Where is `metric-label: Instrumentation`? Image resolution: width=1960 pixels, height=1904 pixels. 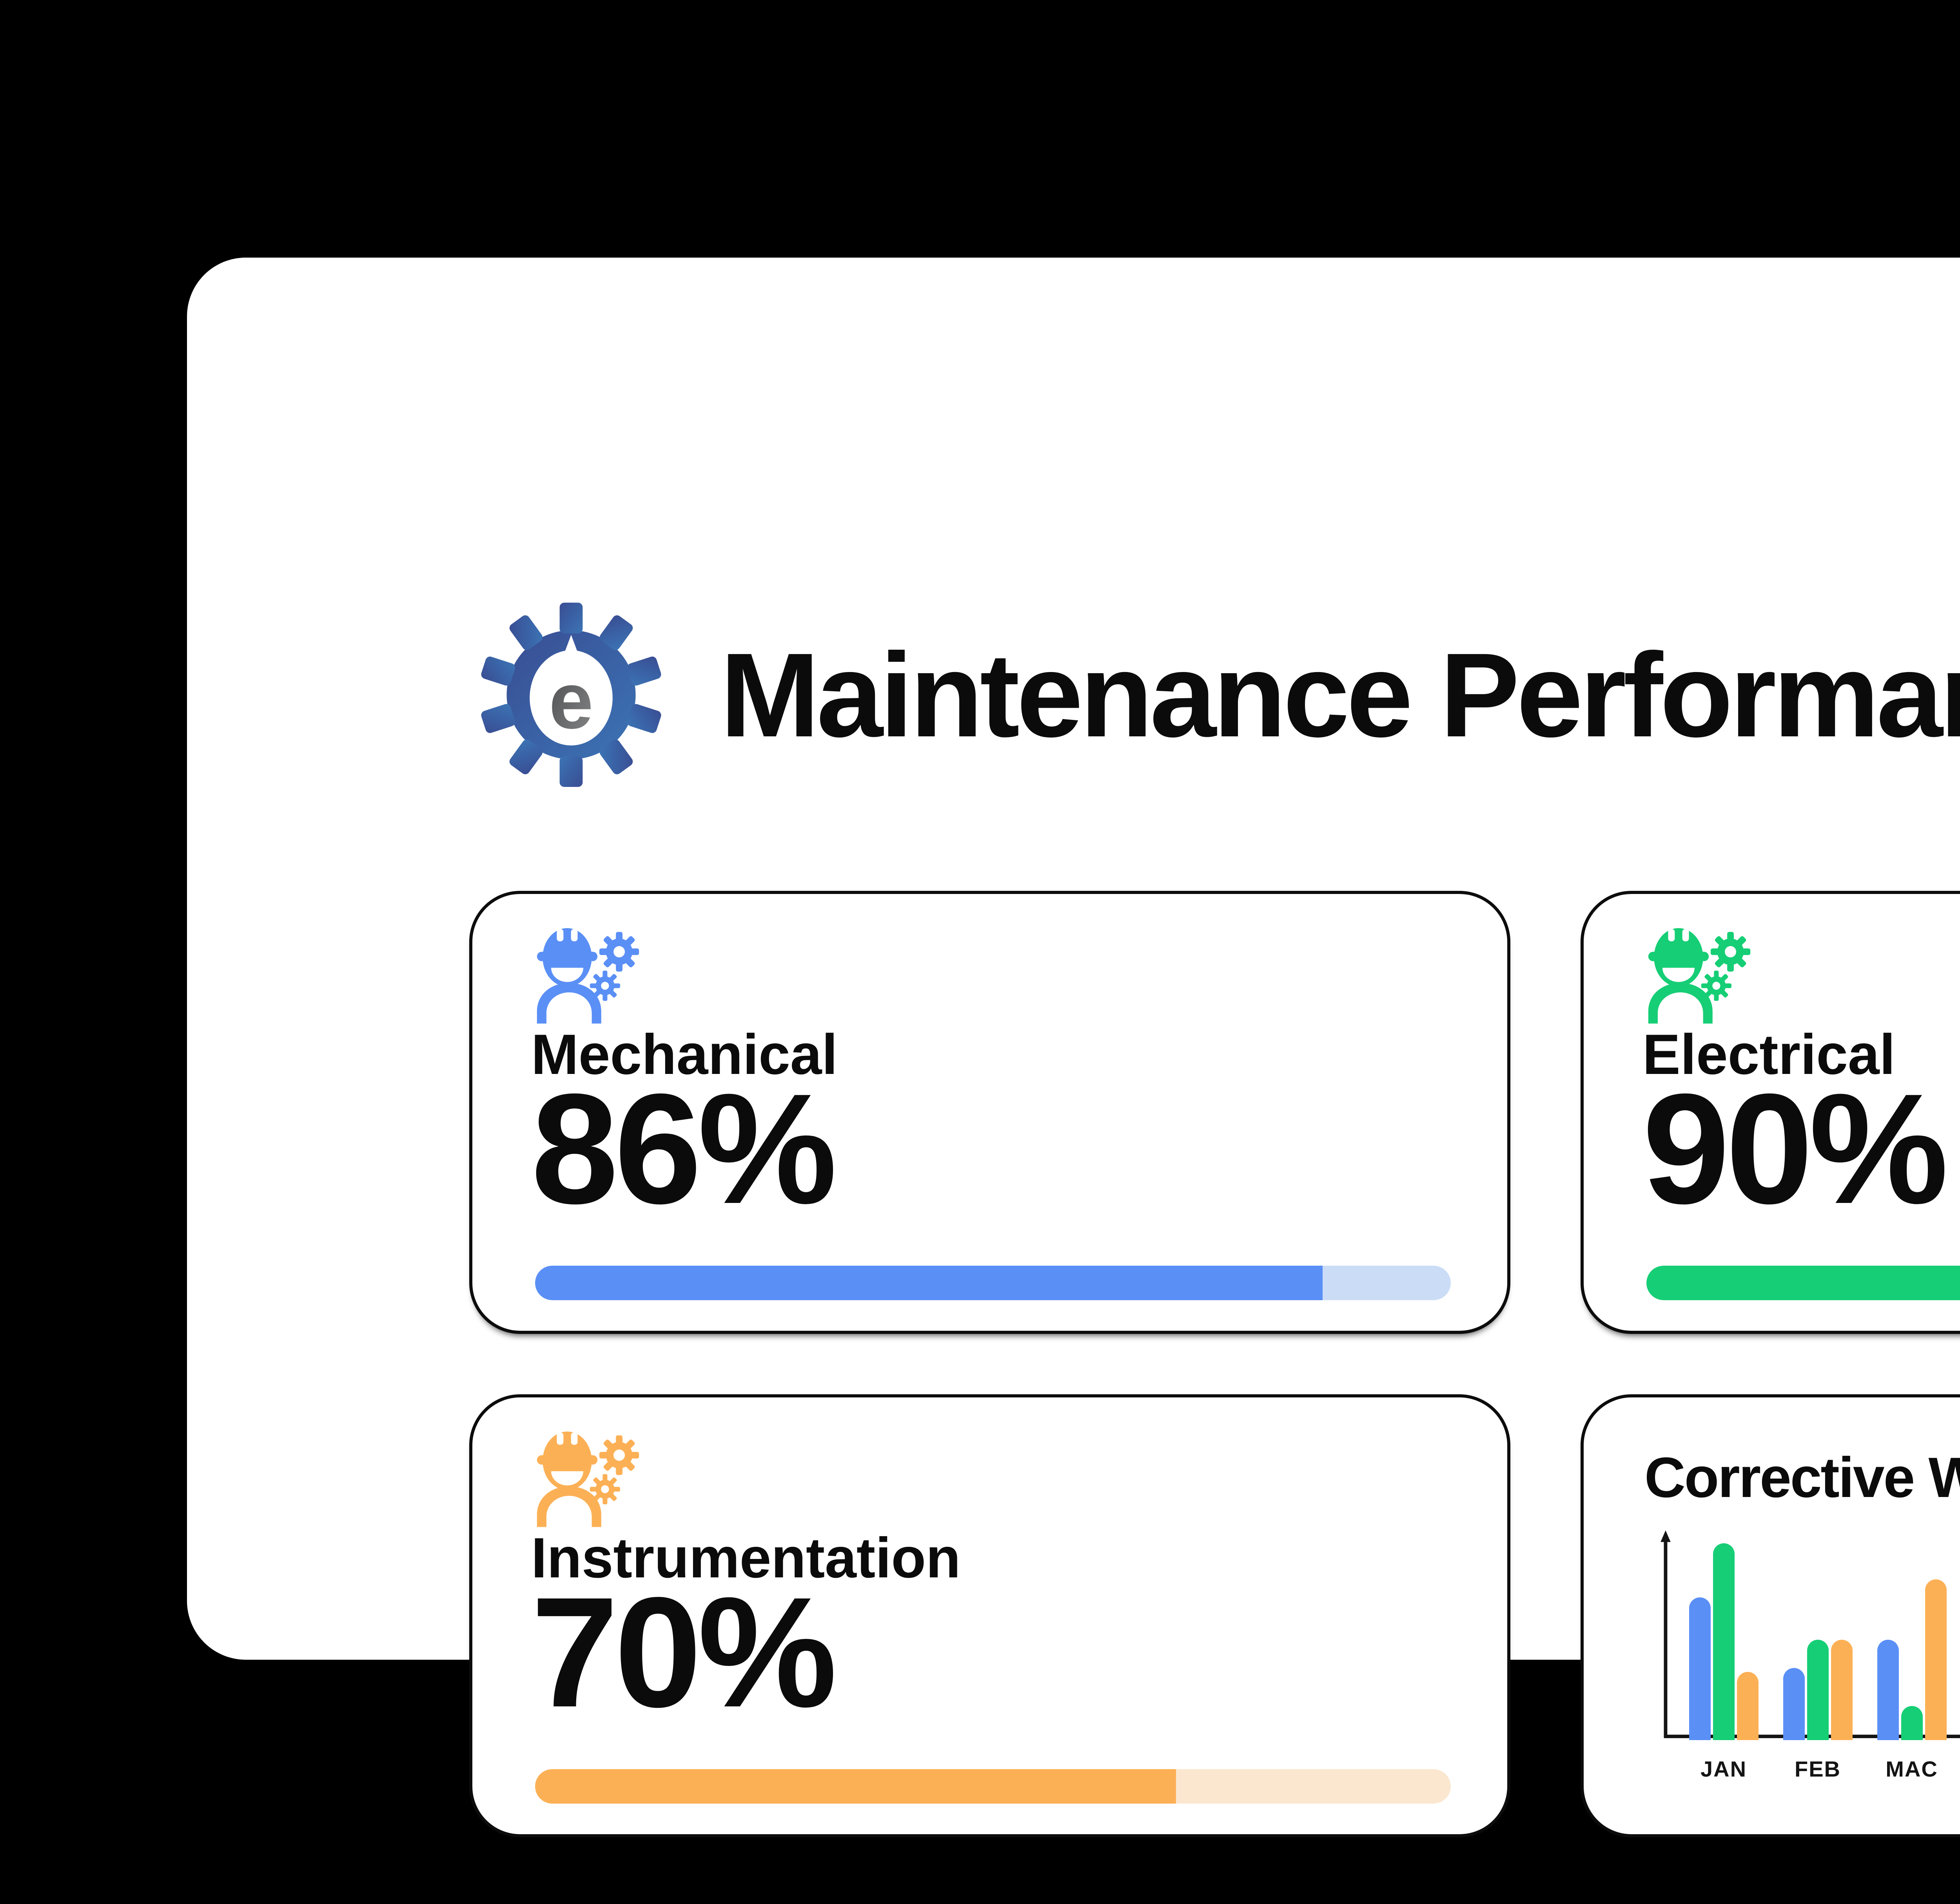 metric-label: Instrumentation is located at coordinates (746, 1558).